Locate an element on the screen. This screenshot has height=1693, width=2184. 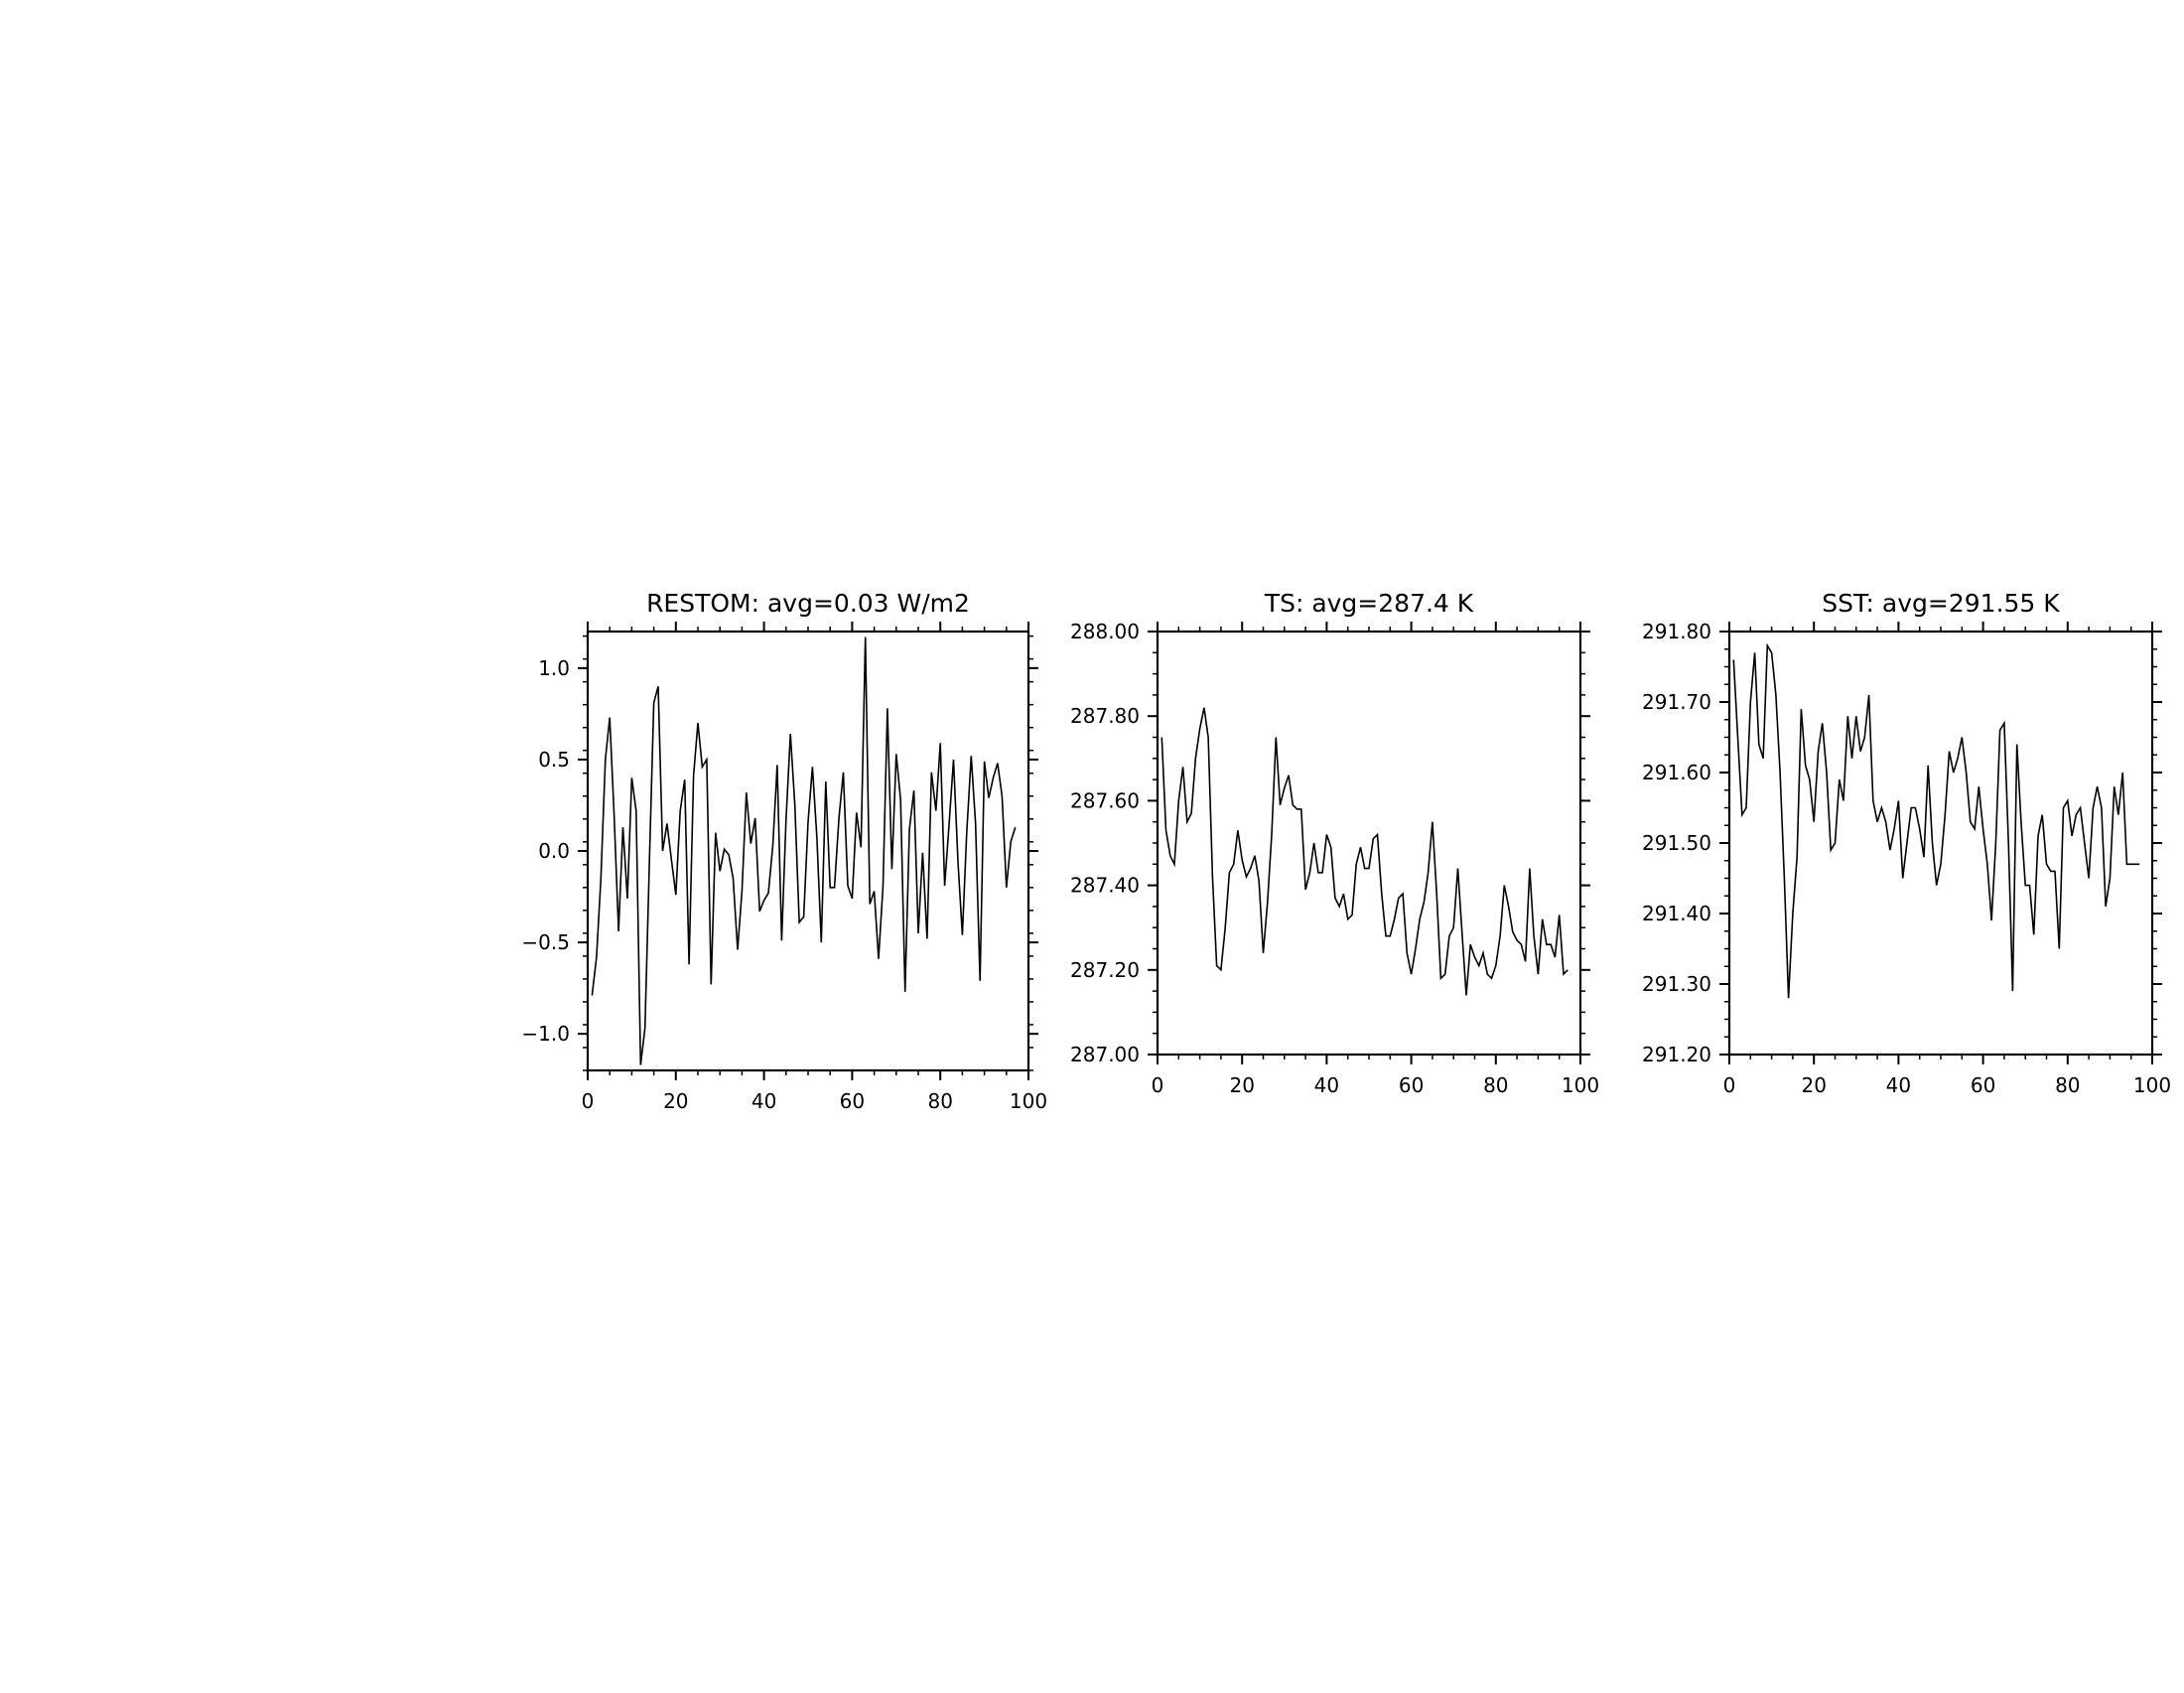
restom-x-tick-label: 40 is located at coordinates (763, 1101).